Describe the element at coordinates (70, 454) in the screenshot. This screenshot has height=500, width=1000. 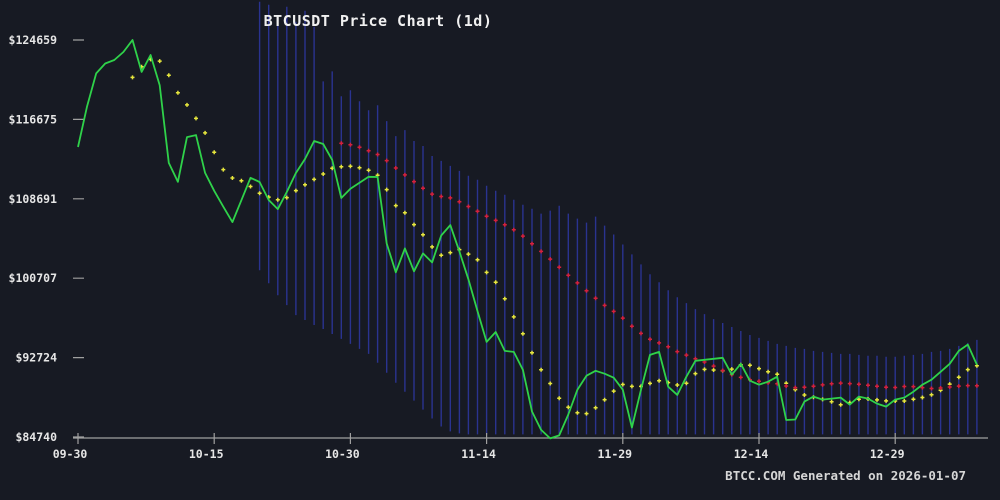
I see `x-tick-label: 09-30` at that location.